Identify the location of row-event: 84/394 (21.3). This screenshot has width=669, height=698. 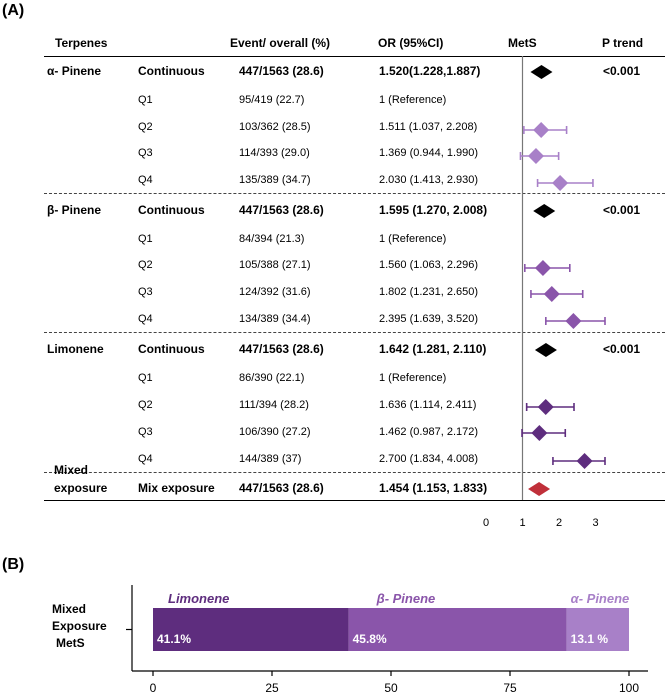
(272, 239).